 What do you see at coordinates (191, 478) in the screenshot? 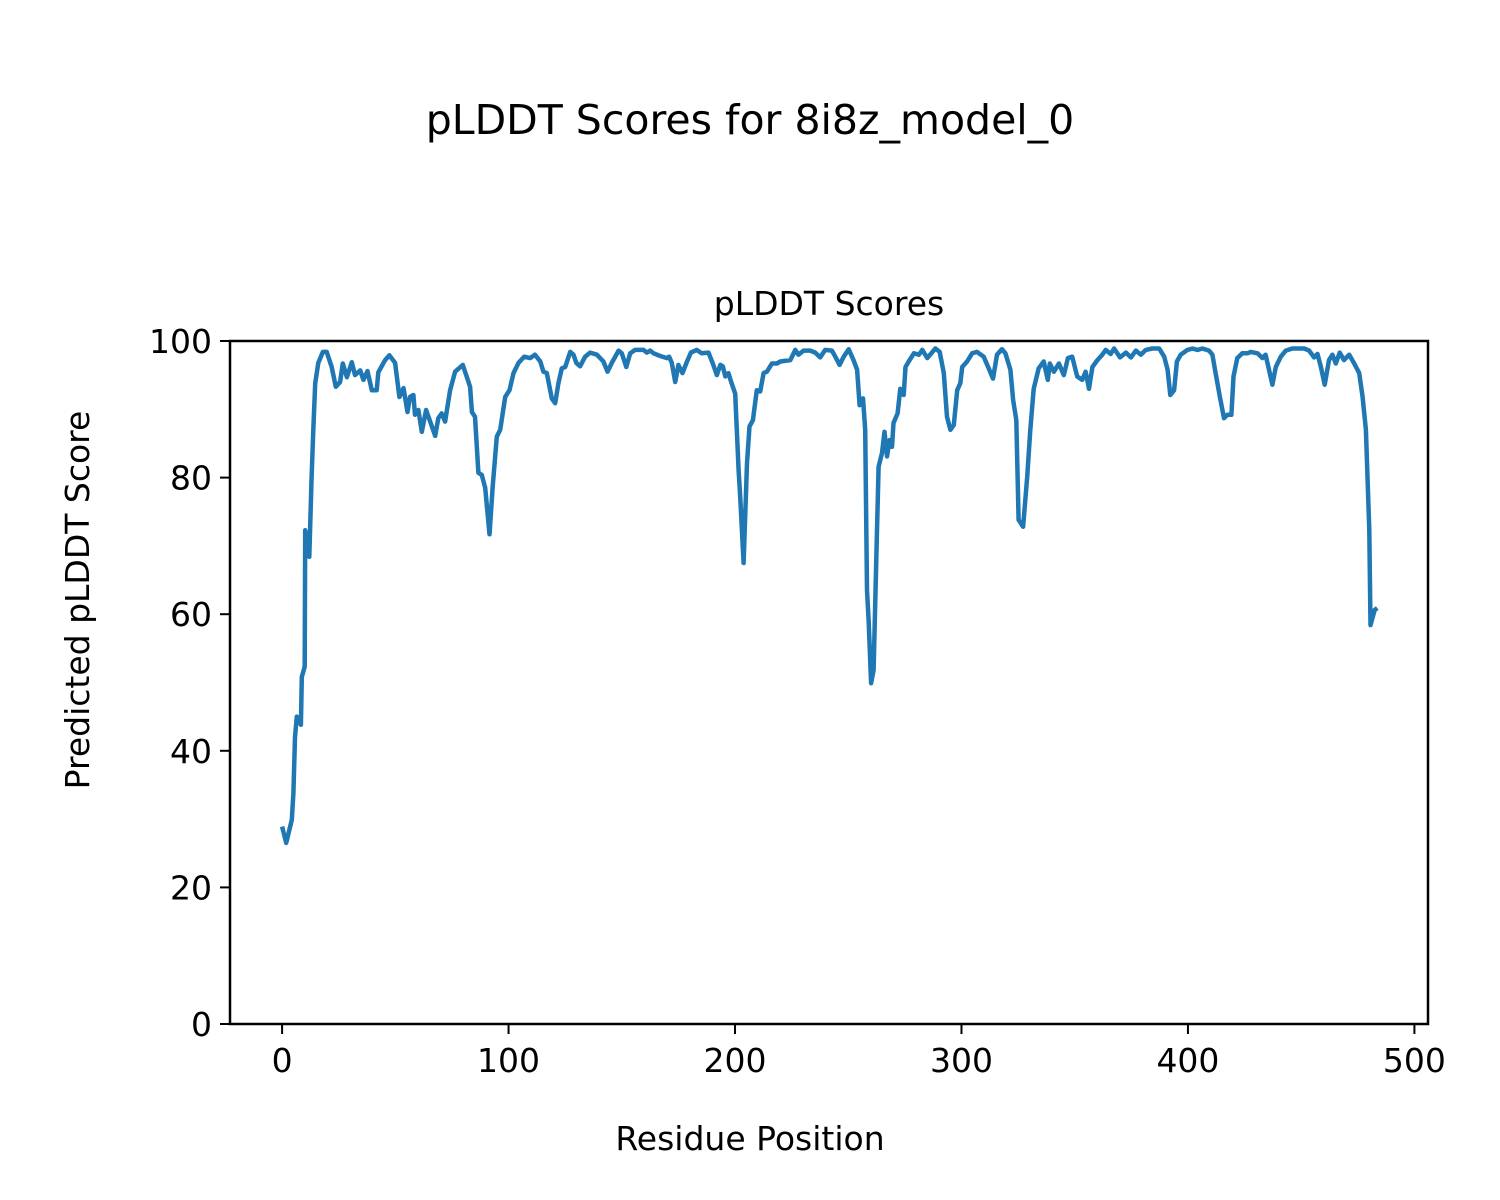
I see `y-tick-label: 80` at bounding box center [191, 478].